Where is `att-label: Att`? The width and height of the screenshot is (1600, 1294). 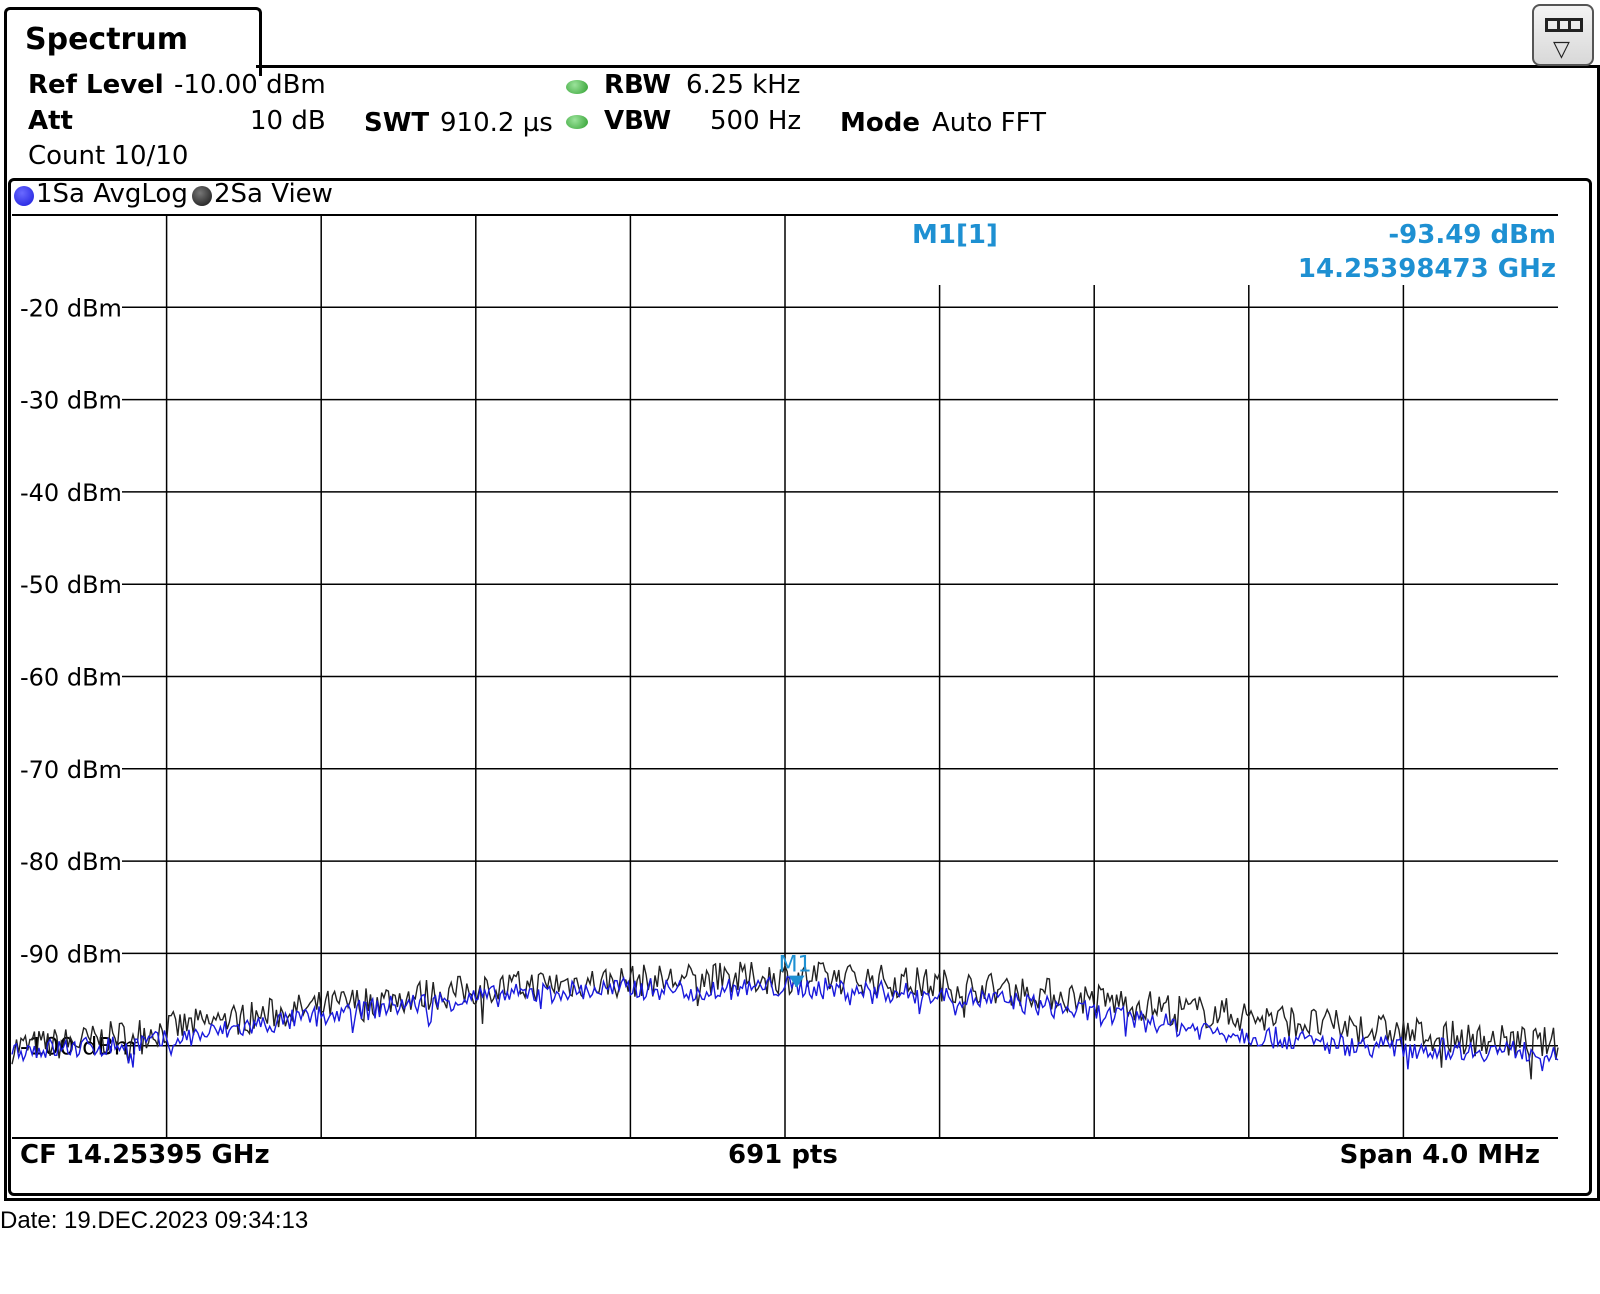
att-label: Att is located at coordinates (50, 121).